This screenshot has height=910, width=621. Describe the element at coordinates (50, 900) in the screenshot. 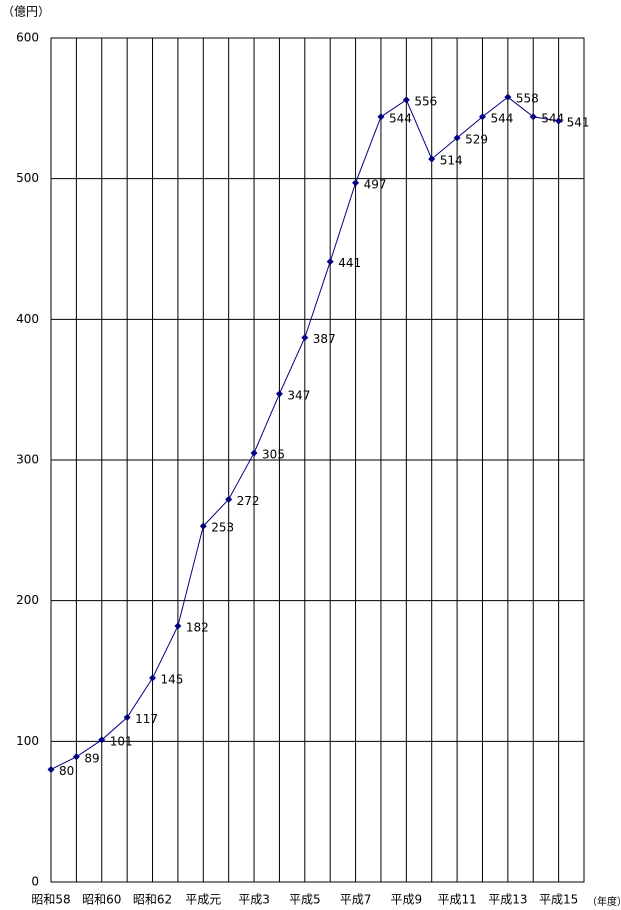

I see `x-tick-label: 昭和58` at that location.